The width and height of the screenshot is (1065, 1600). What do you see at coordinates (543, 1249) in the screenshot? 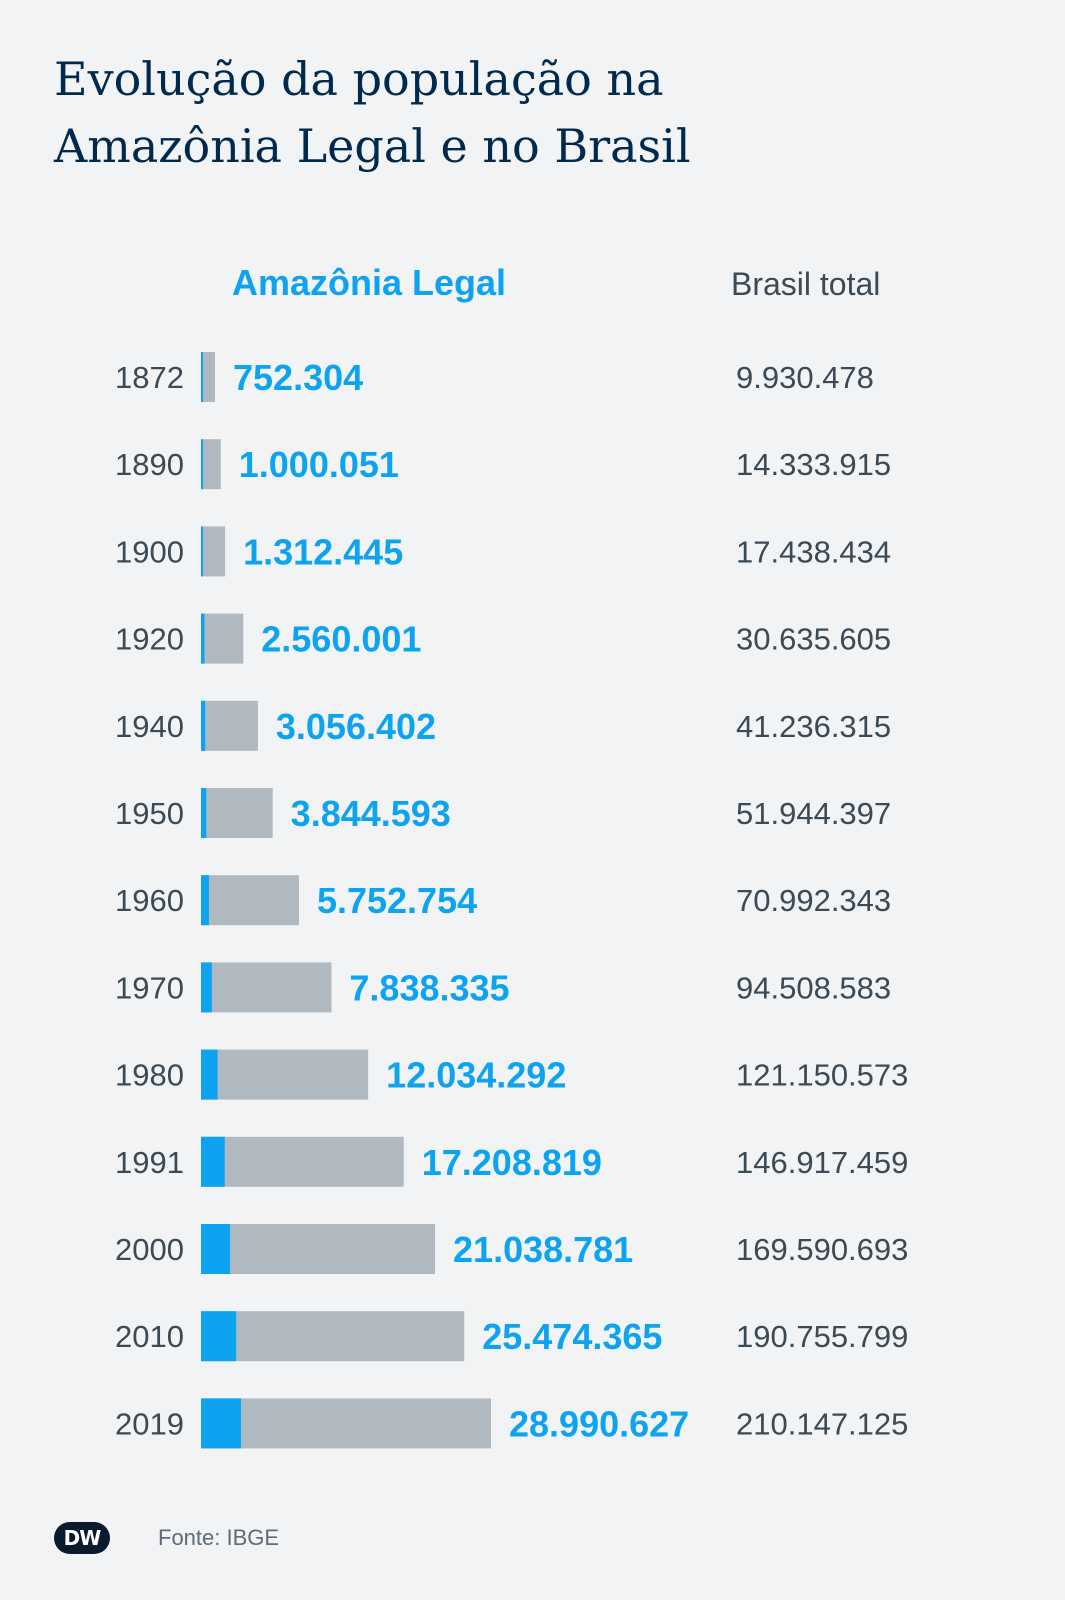
I see `amazon-value-label: 21.038.781` at bounding box center [543, 1249].